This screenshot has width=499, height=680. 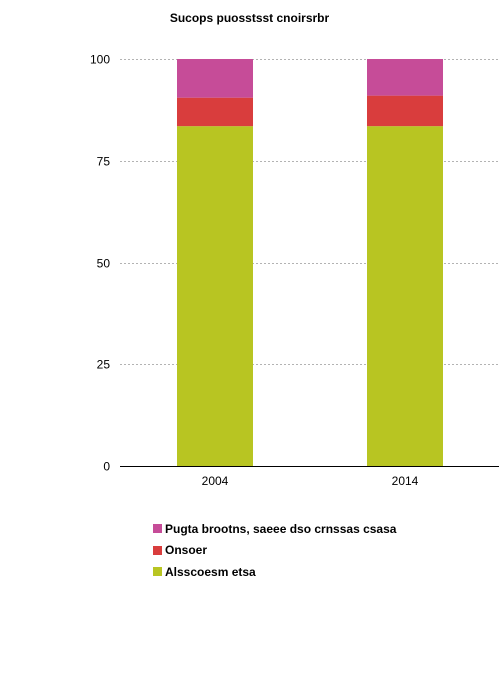 I want to click on y-tick-label: 75, so click(x=104, y=162).